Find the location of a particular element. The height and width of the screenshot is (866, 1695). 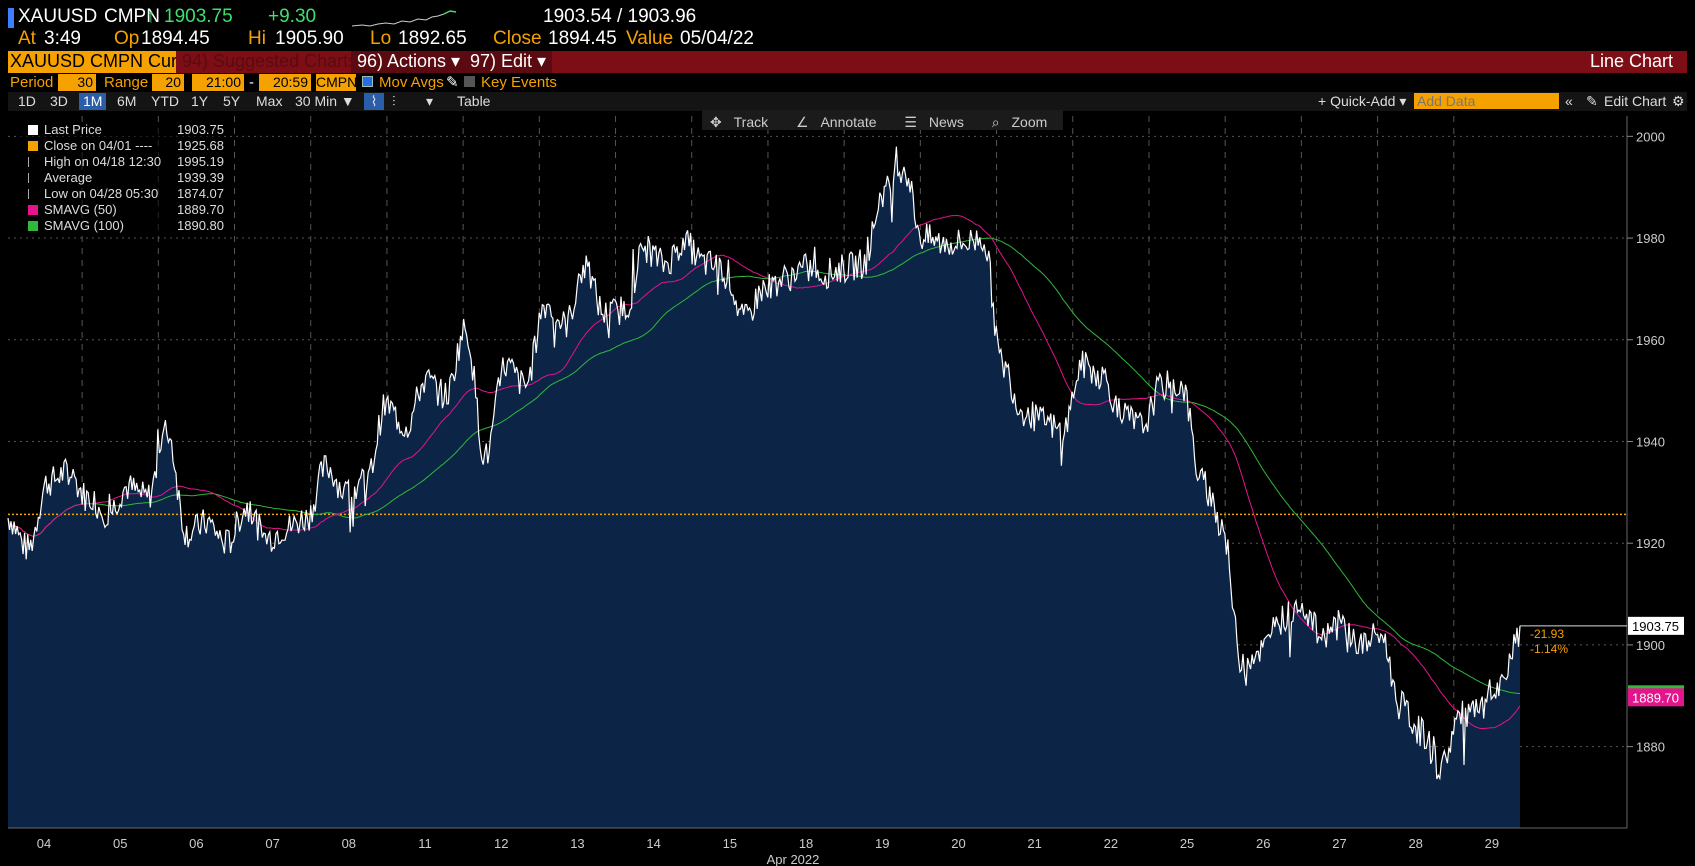

legend-item: SMAVG (100) 1890.80 is located at coordinates (121, 226).